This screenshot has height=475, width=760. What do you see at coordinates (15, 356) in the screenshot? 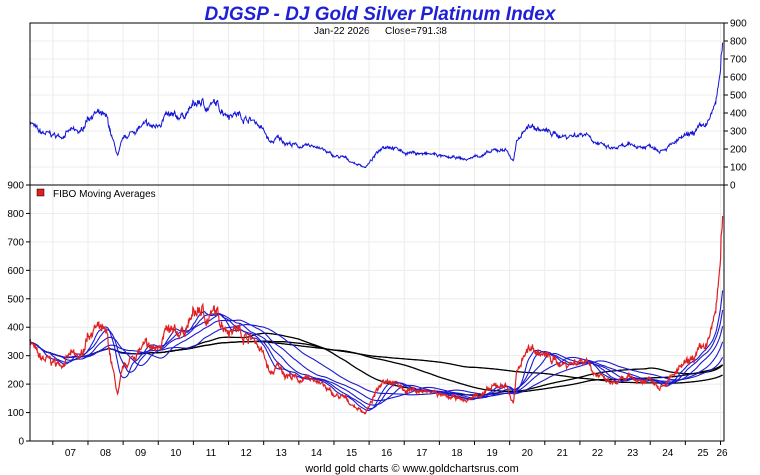
I see `bottom-y-tick-label: 300` at bounding box center [15, 356].